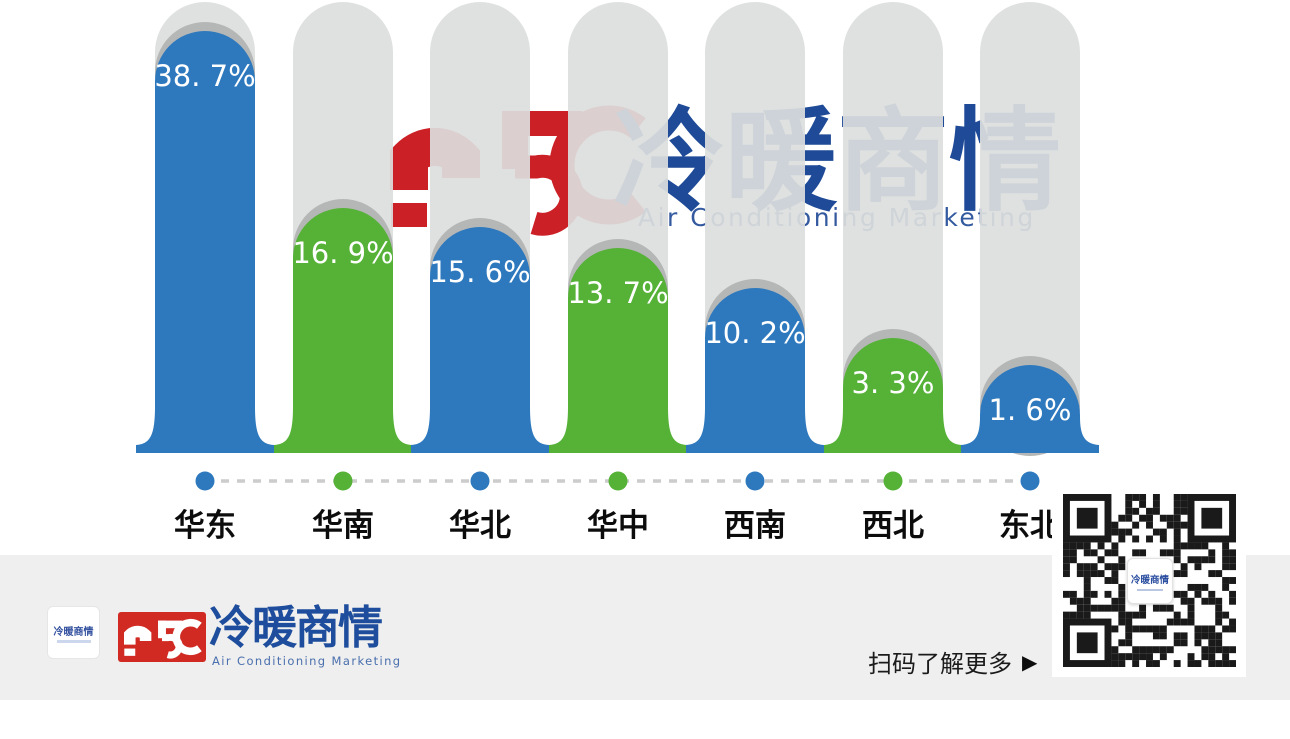 Image resolution: width=1290 pixels, height=739 pixels. Describe the element at coordinates (618, 525) in the screenshot. I see `category-label-华中: 华中` at that location.